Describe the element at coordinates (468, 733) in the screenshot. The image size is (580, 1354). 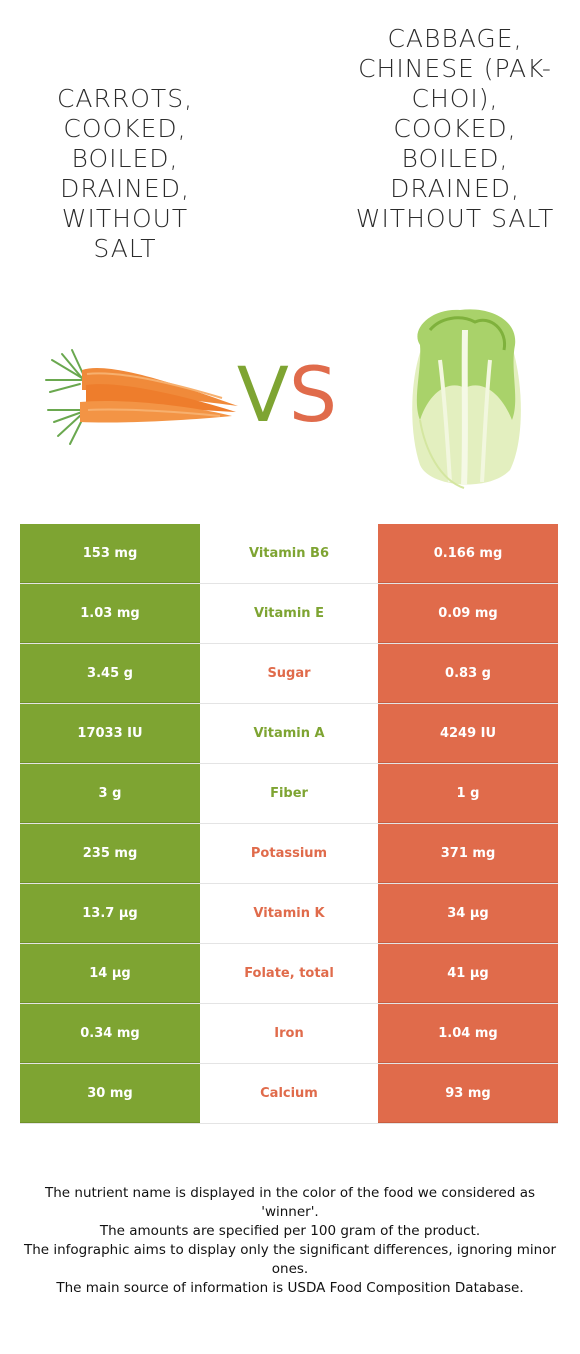
I see `right-value: 4249 IU` at that location.